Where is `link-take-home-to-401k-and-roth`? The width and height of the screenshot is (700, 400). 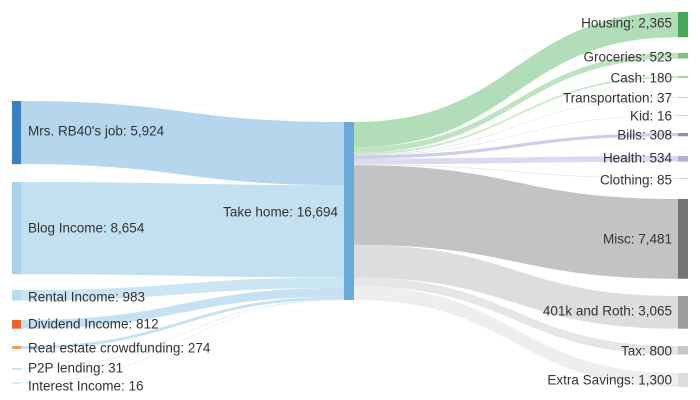
link-take-home-to-401k-and-roth is located at coordinates (516, 286).